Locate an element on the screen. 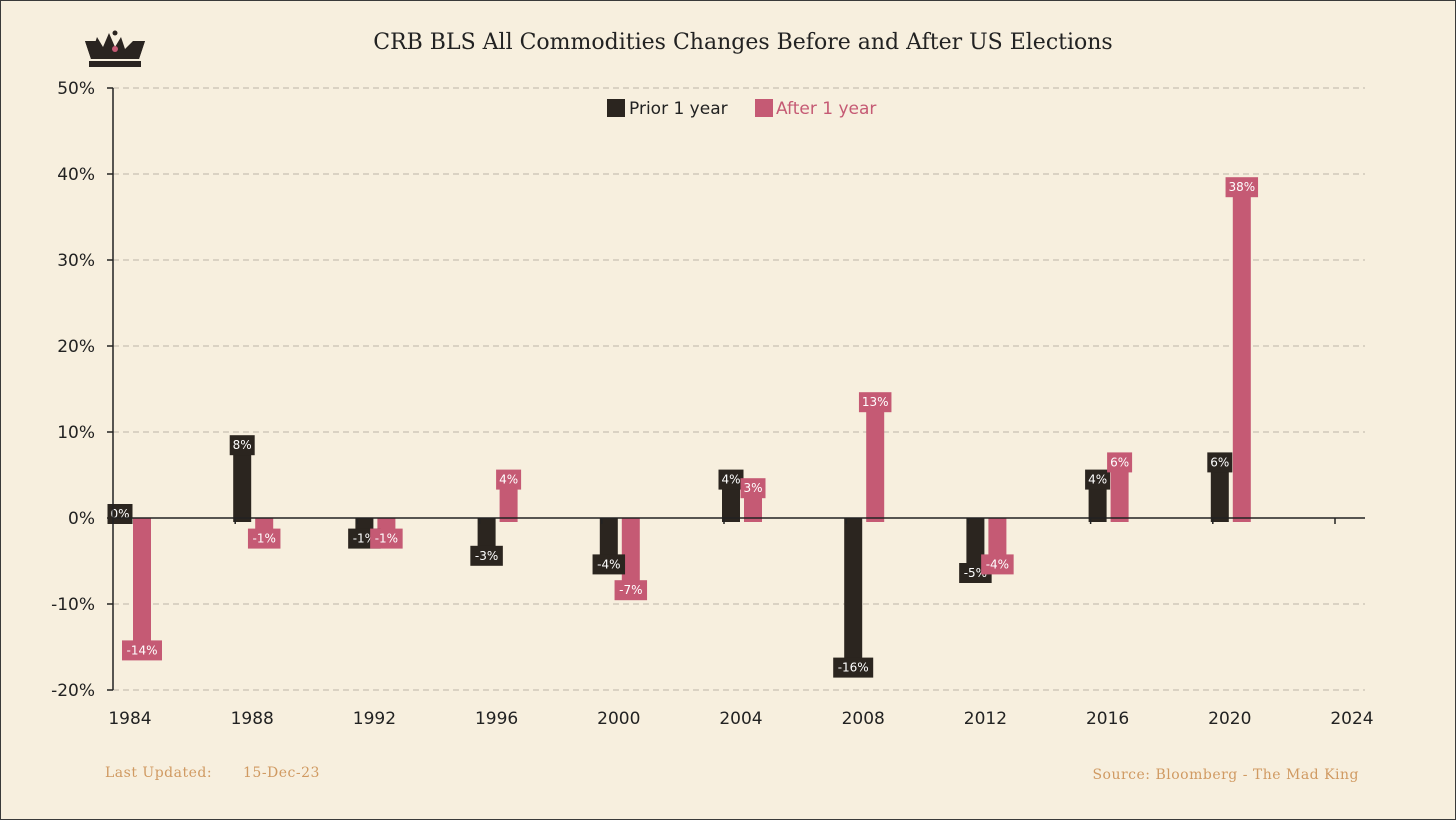 Image resolution: width=1456 pixels, height=820 pixels. data-label-after: 6% is located at coordinates (1119, 462).